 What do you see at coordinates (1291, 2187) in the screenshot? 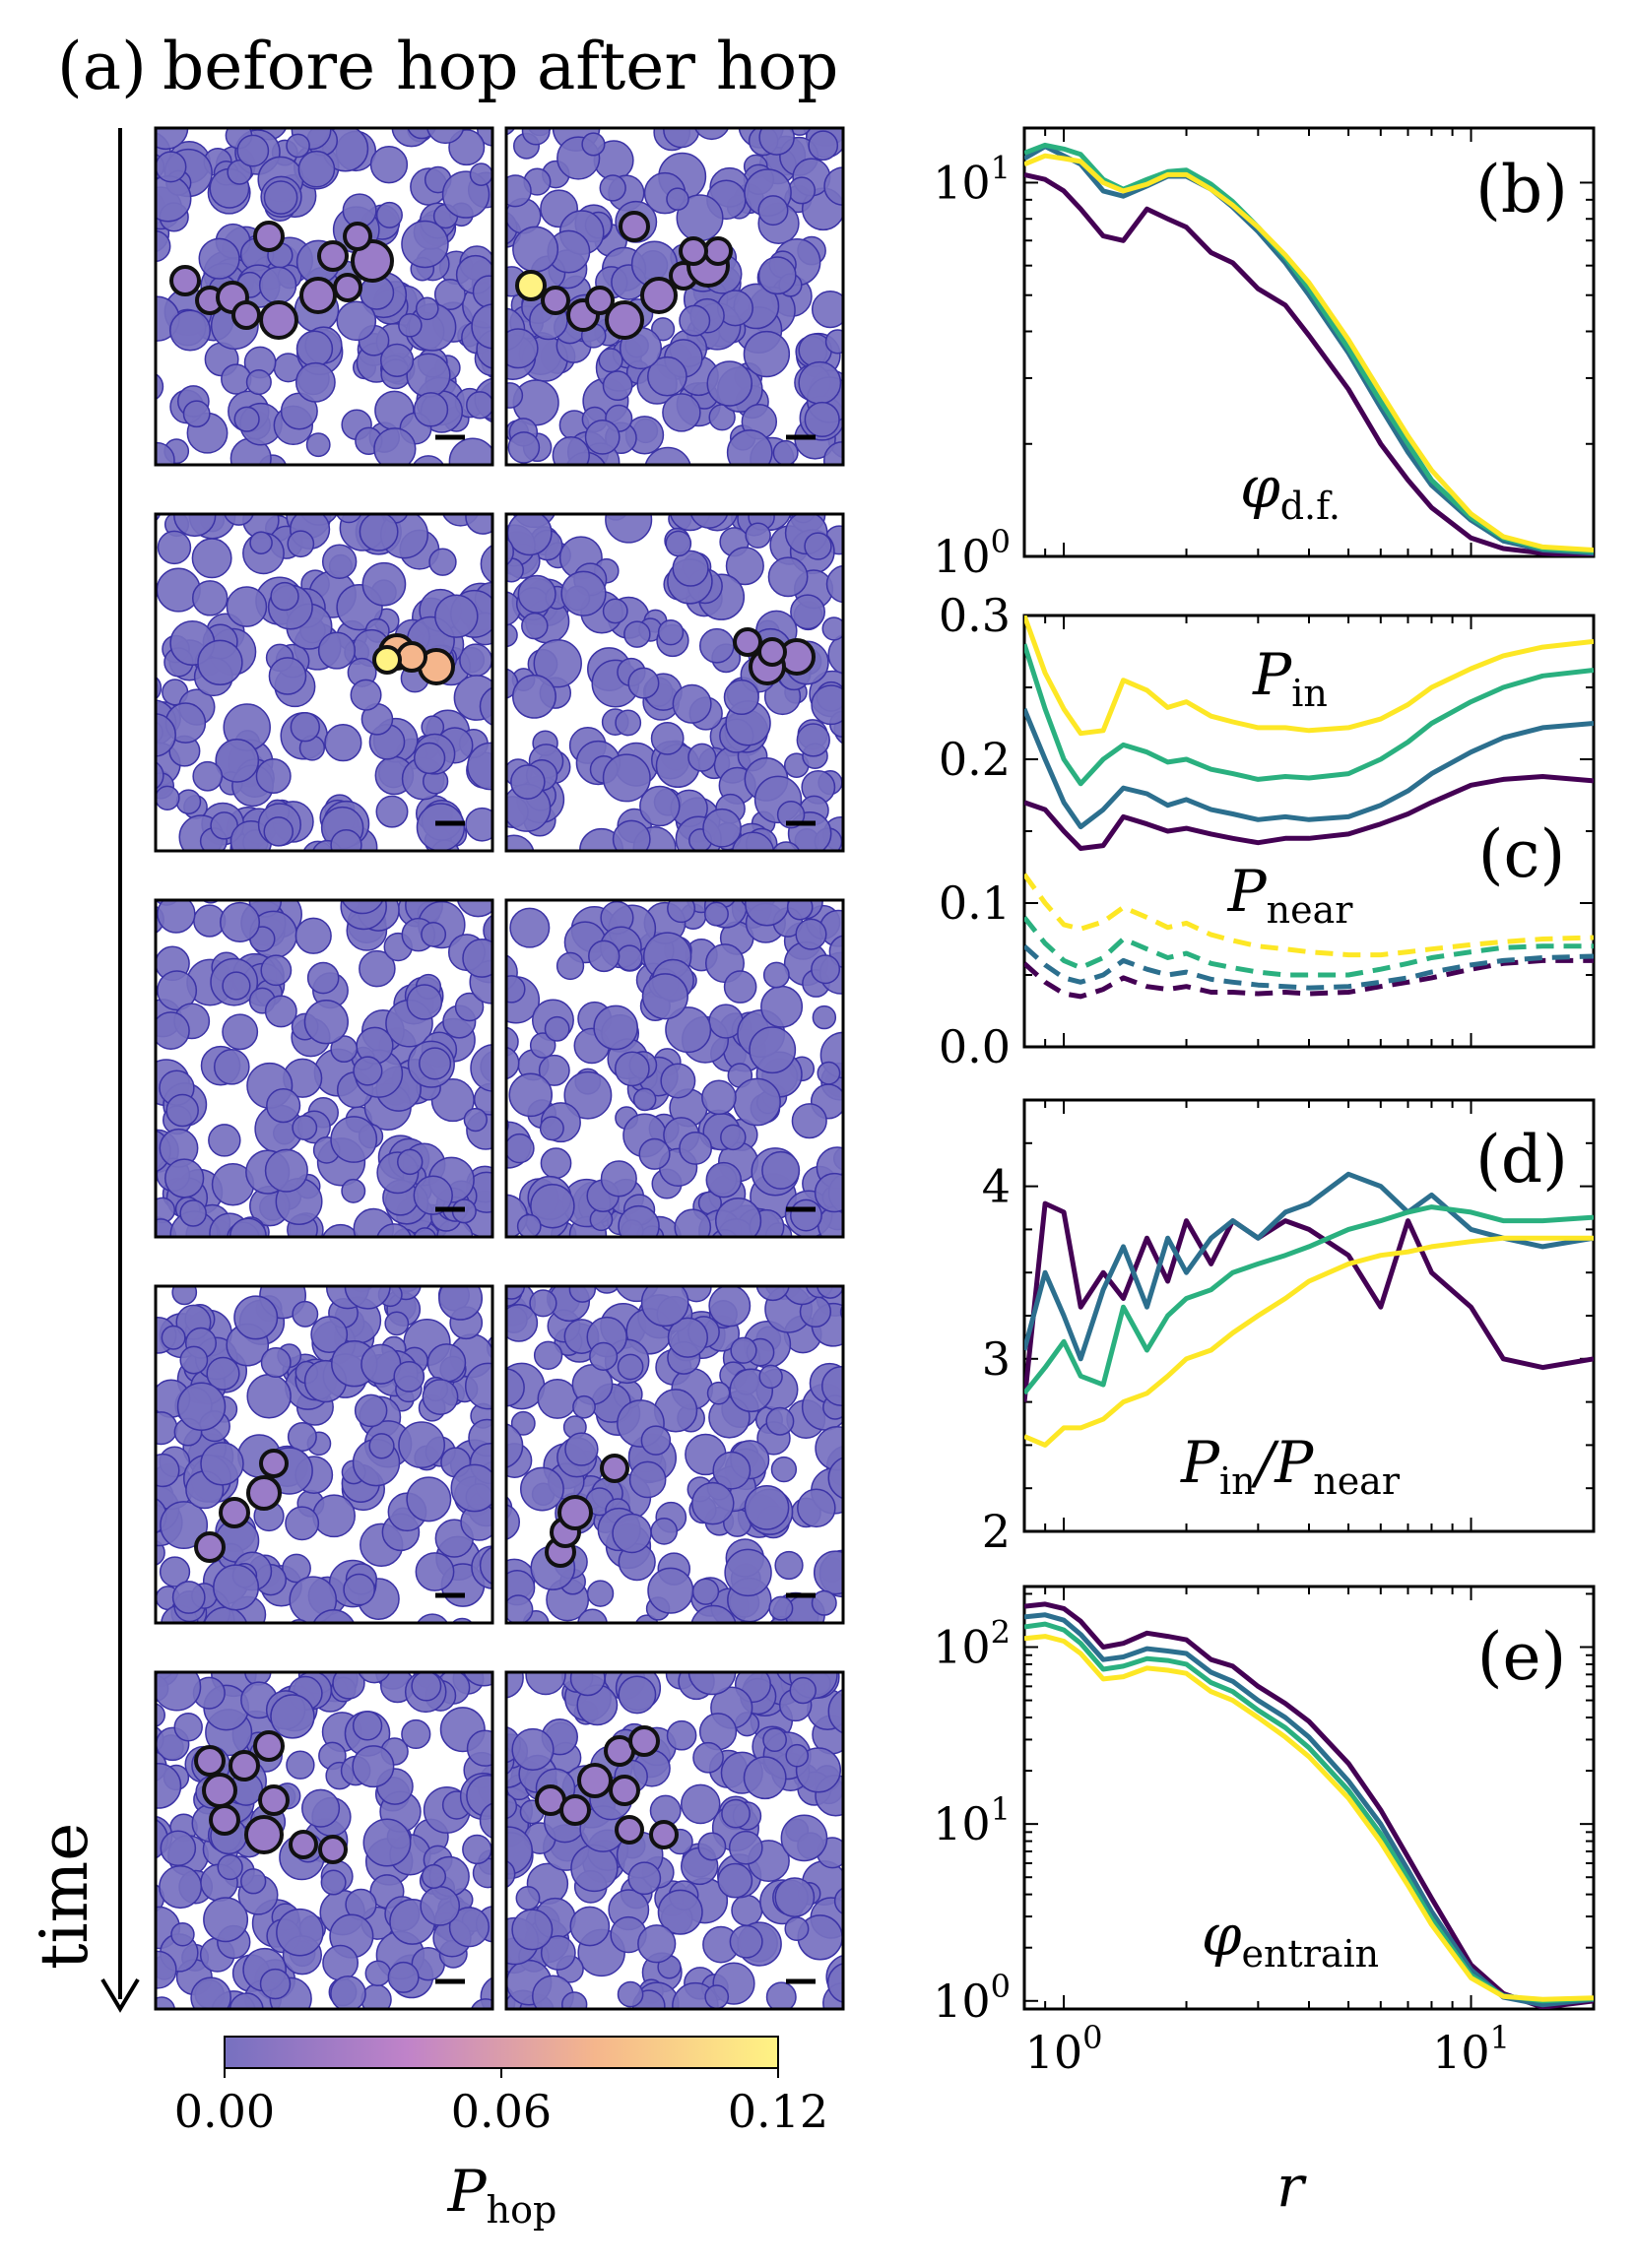
I see `x-axis-label: r` at bounding box center [1291, 2187].